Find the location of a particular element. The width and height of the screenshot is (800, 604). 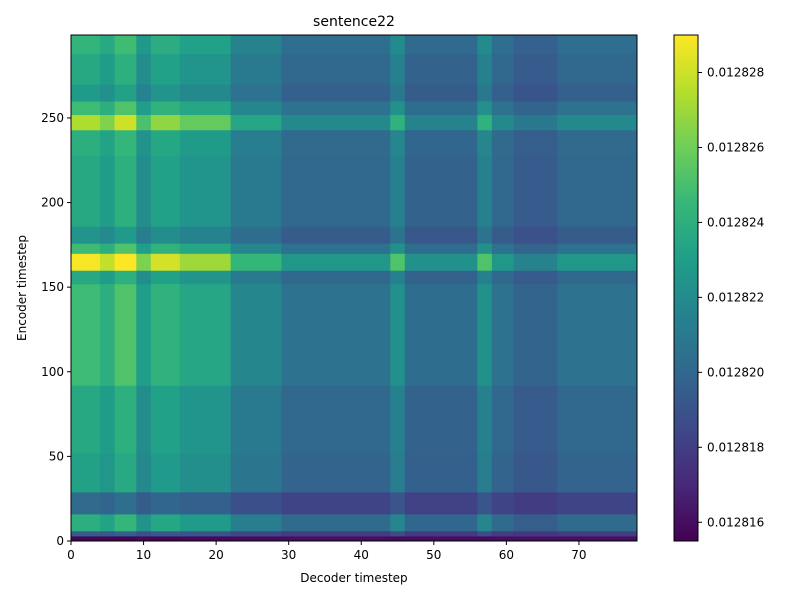

colorbar-tick-label: 0.012816 is located at coordinates (735, 522).